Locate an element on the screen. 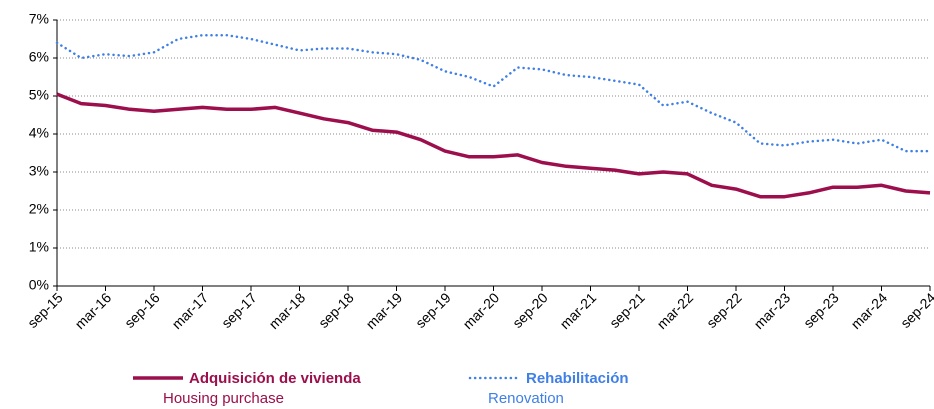  y-tick-label: 0% is located at coordinates (39, 285).